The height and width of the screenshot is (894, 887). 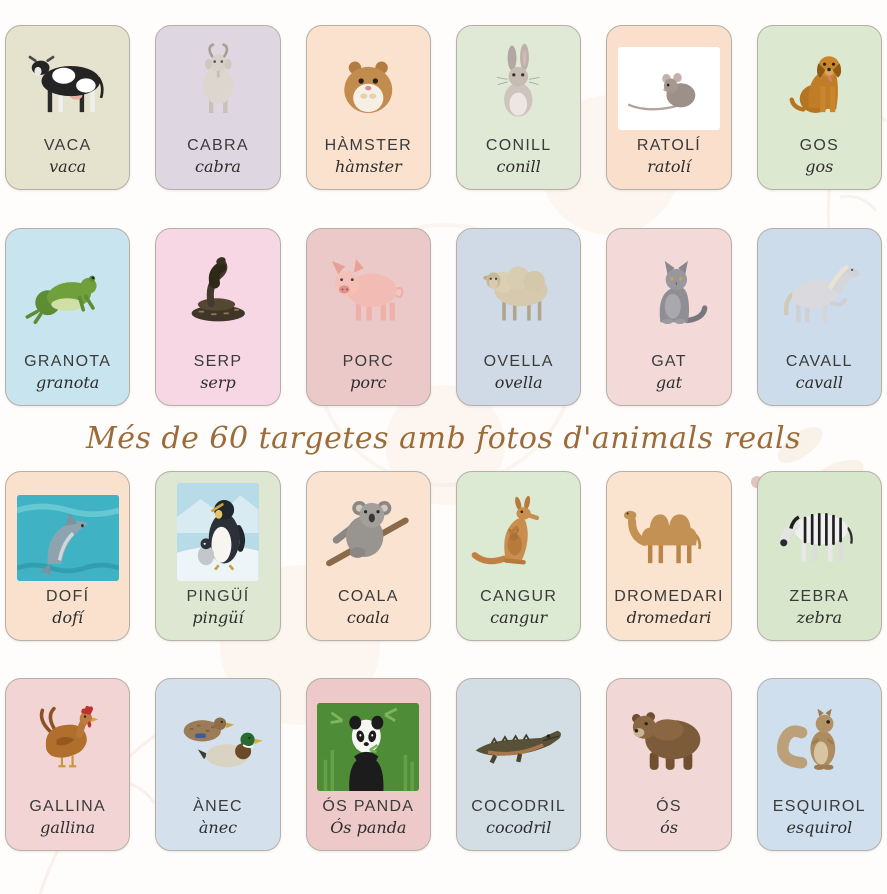 I want to click on card-cursive-label: gos, so click(x=819, y=167).